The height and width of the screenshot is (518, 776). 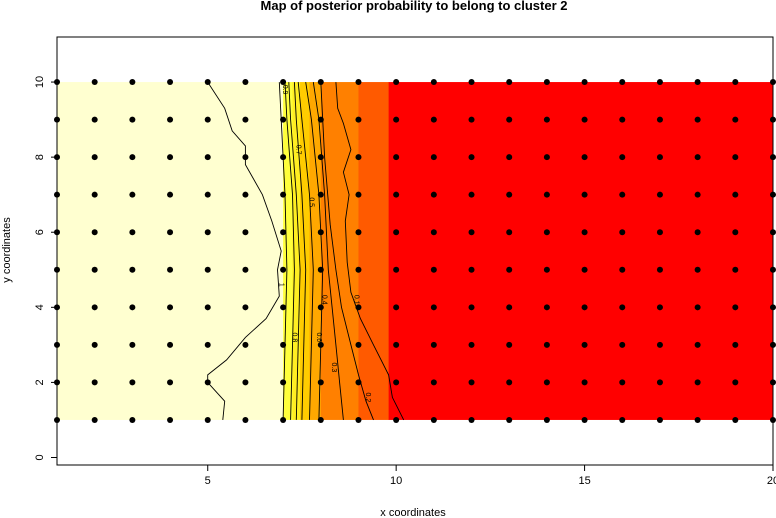 What do you see at coordinates (297, 150) in the screenshot?
I see `contour-label: 0.7` at bounding box center [297, 150].